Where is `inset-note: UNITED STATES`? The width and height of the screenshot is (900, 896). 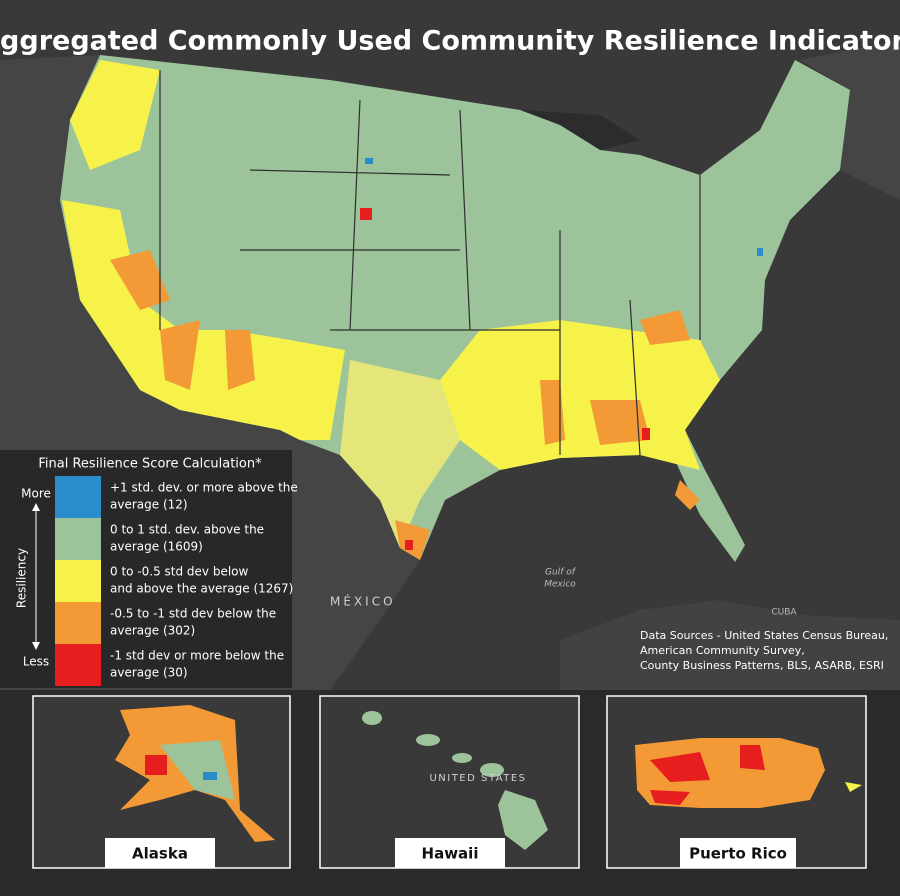 inset-note: UNITED STATES is located at coordinates (477, 778).